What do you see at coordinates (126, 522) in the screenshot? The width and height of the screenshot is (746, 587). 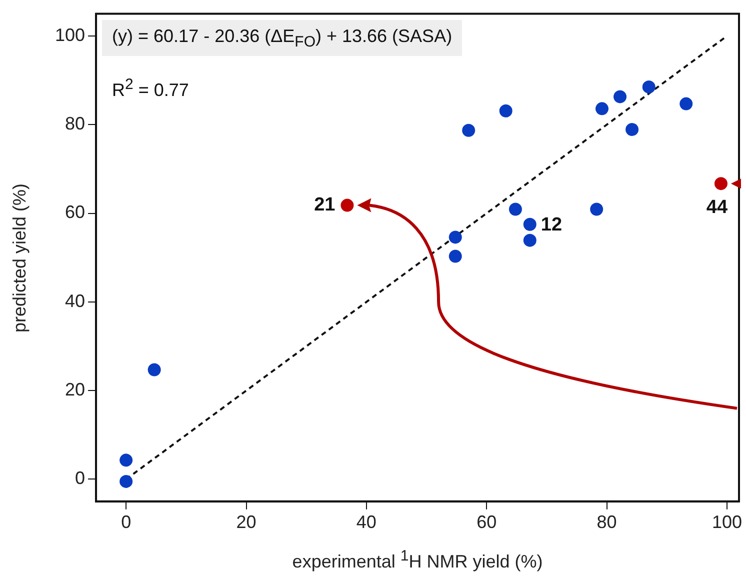 I see `x-tick-label: 0` at bounding box center [126, 522].